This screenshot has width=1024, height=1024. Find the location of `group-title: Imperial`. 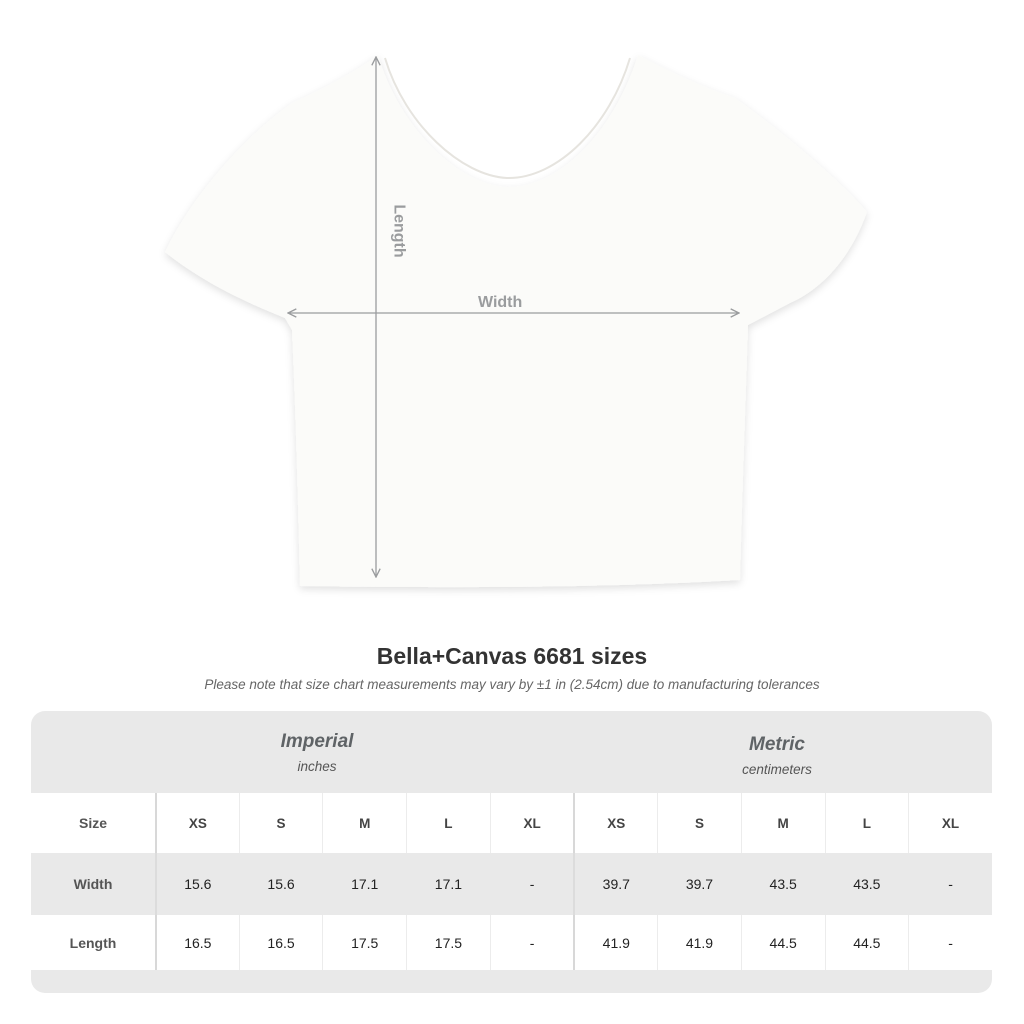

group-title: Imperial is located at coordinates (317, 741).